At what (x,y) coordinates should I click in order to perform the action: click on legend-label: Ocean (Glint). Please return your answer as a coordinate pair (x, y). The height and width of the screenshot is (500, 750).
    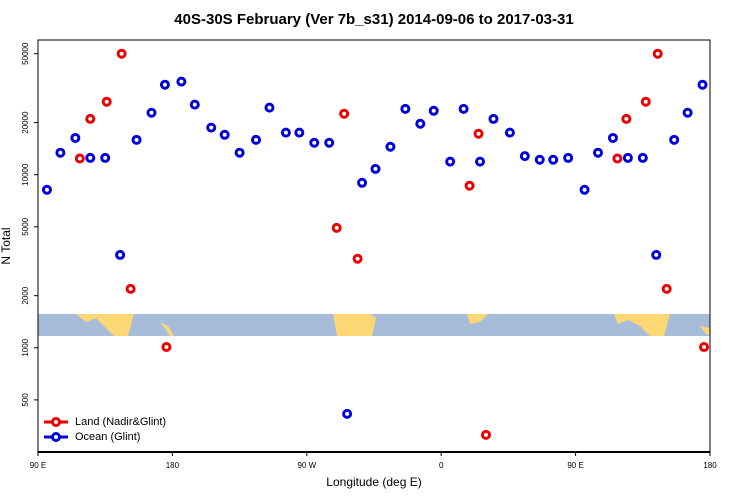
    Looking at the image, I should click on (107, 437).